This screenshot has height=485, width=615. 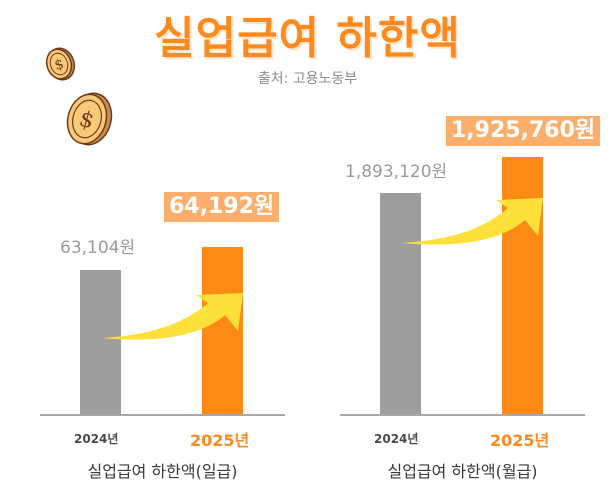 I want to click on coin-icon-large: $, so click(x=89, y=119).